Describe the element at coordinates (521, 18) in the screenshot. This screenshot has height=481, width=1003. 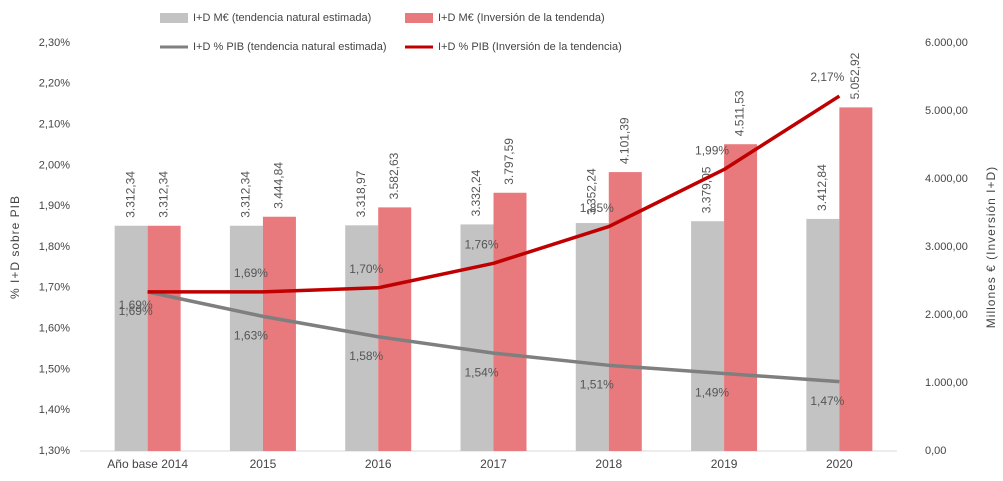
I see `legend-label: I+D M€ (Inversión de la tendenda)` at that location.